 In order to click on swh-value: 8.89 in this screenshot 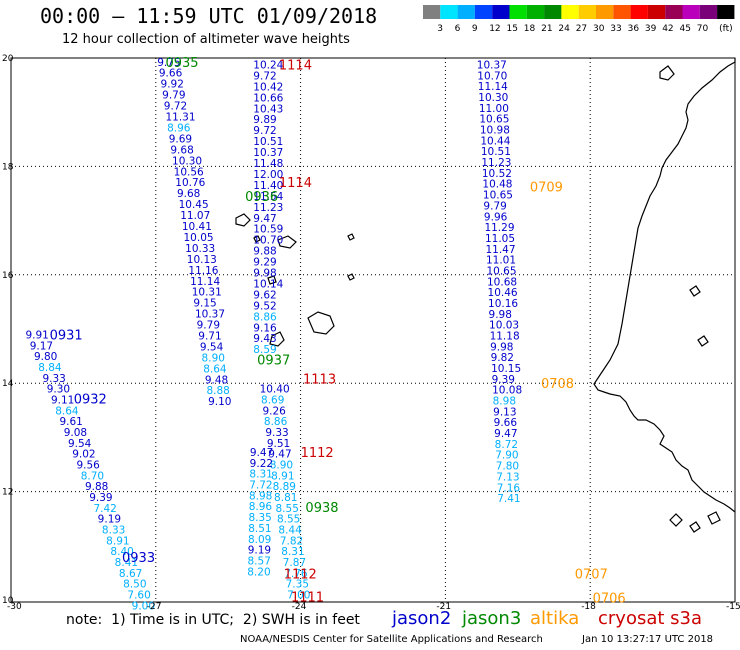, I will do `click(284, 487)`.